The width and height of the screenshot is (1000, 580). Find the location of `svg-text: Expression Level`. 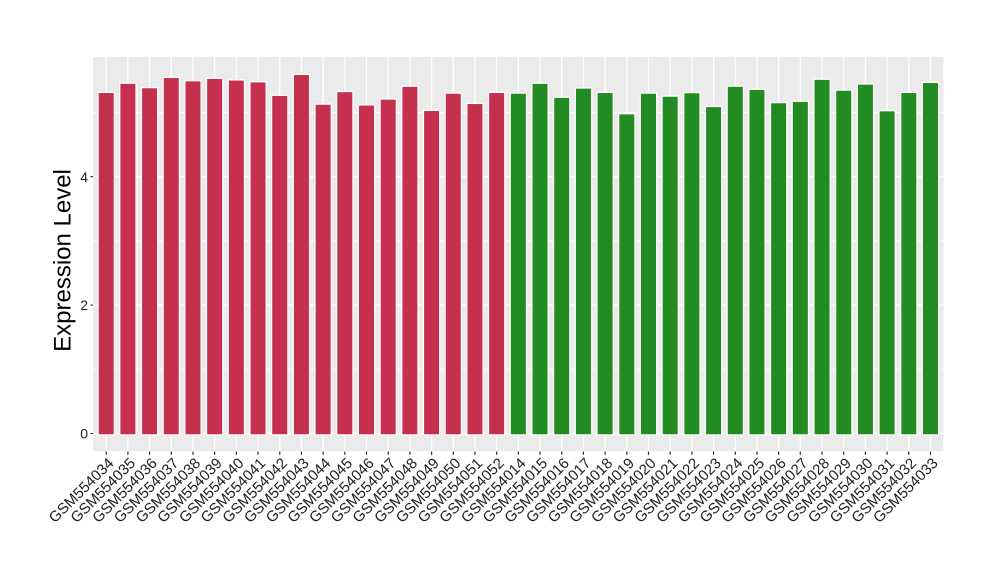

svg-text: Expression Level is located at coordinates (63, 260).